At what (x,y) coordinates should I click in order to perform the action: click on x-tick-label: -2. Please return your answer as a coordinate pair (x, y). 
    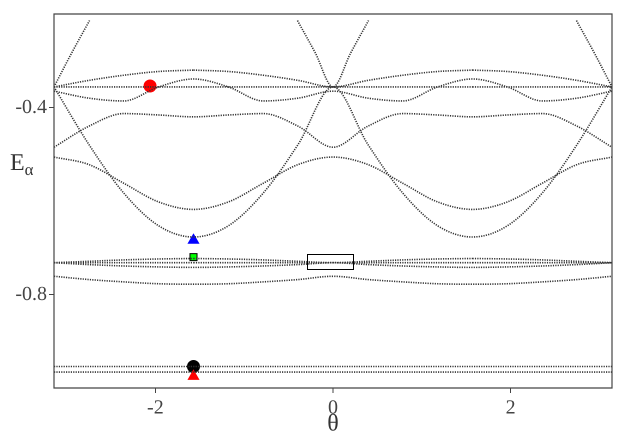
    Looking at the image, I should click on (155, 407).